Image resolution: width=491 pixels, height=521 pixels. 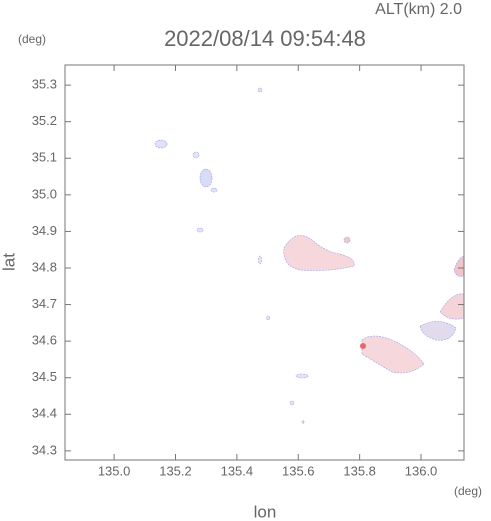 What do you see at coordinates (421, 470) in the screenshot?
I see `x-tick-label: 136.0` at bounding box center [421, 470].